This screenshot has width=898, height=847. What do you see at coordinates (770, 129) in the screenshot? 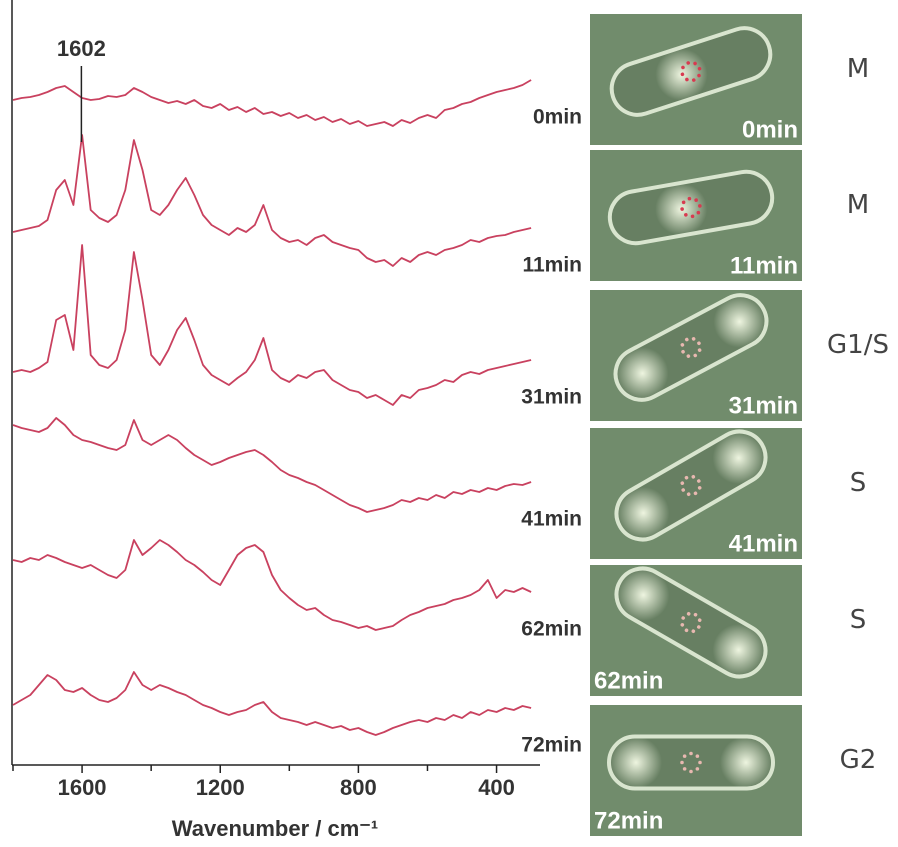
I see `cell-label: 0min` at bounding box center [770, 129].